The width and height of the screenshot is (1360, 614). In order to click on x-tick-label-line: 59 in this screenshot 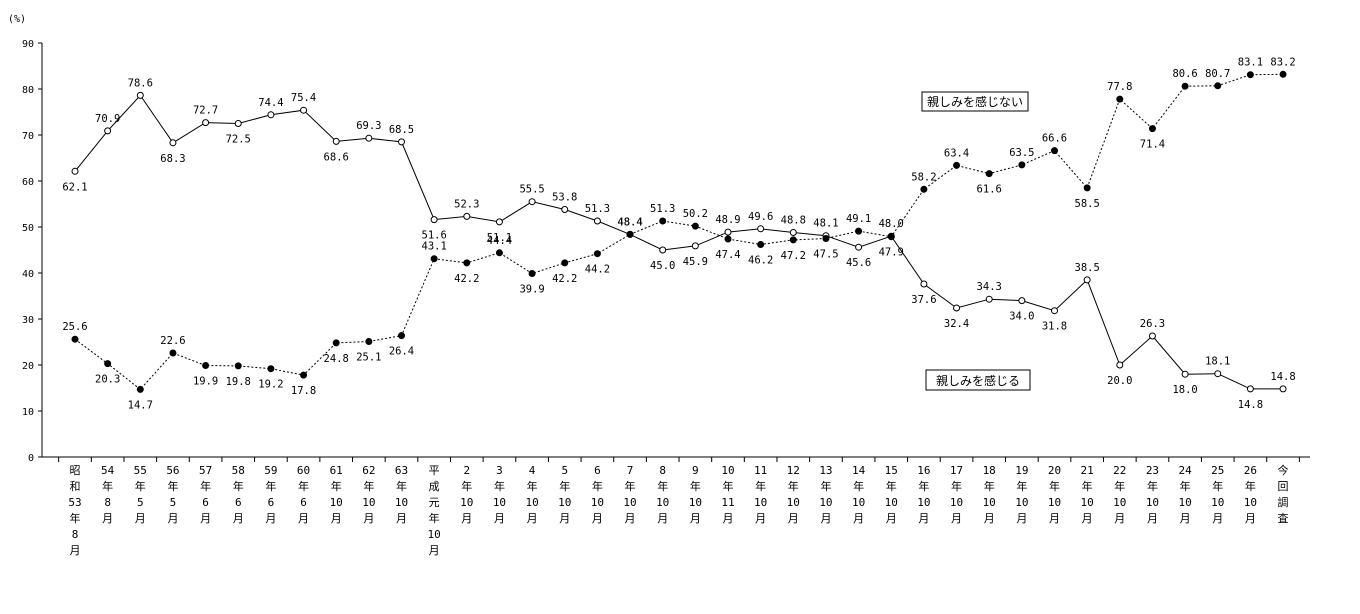, I will do `click(270, 470)`.